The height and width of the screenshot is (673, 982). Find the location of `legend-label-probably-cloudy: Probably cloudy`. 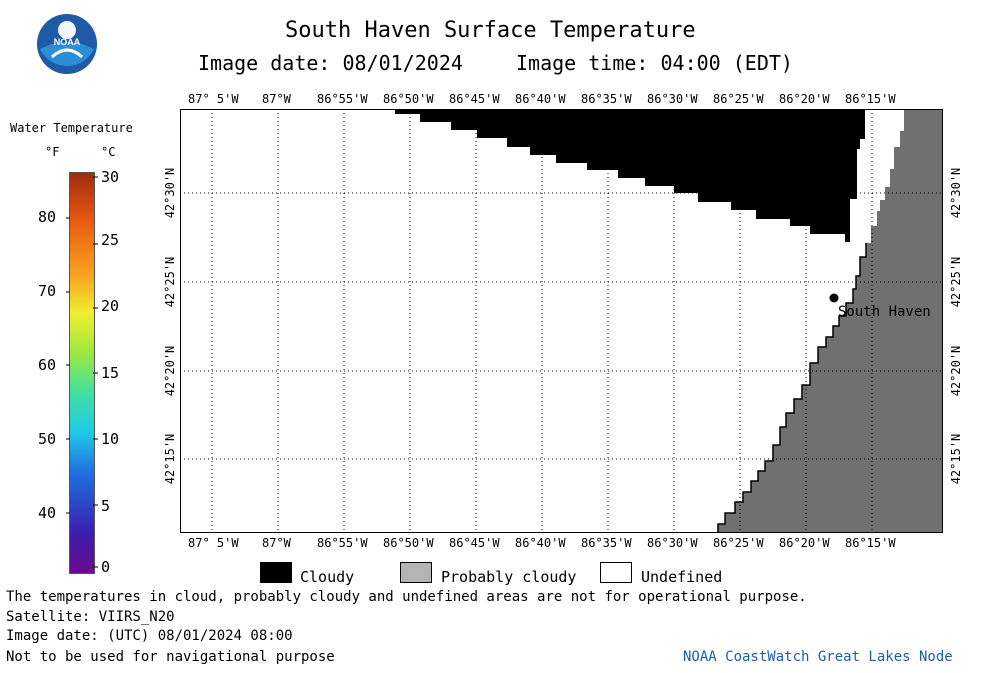

legend-label-probably-cloudy: Probably cloudy is located at coordinates (509, 577).